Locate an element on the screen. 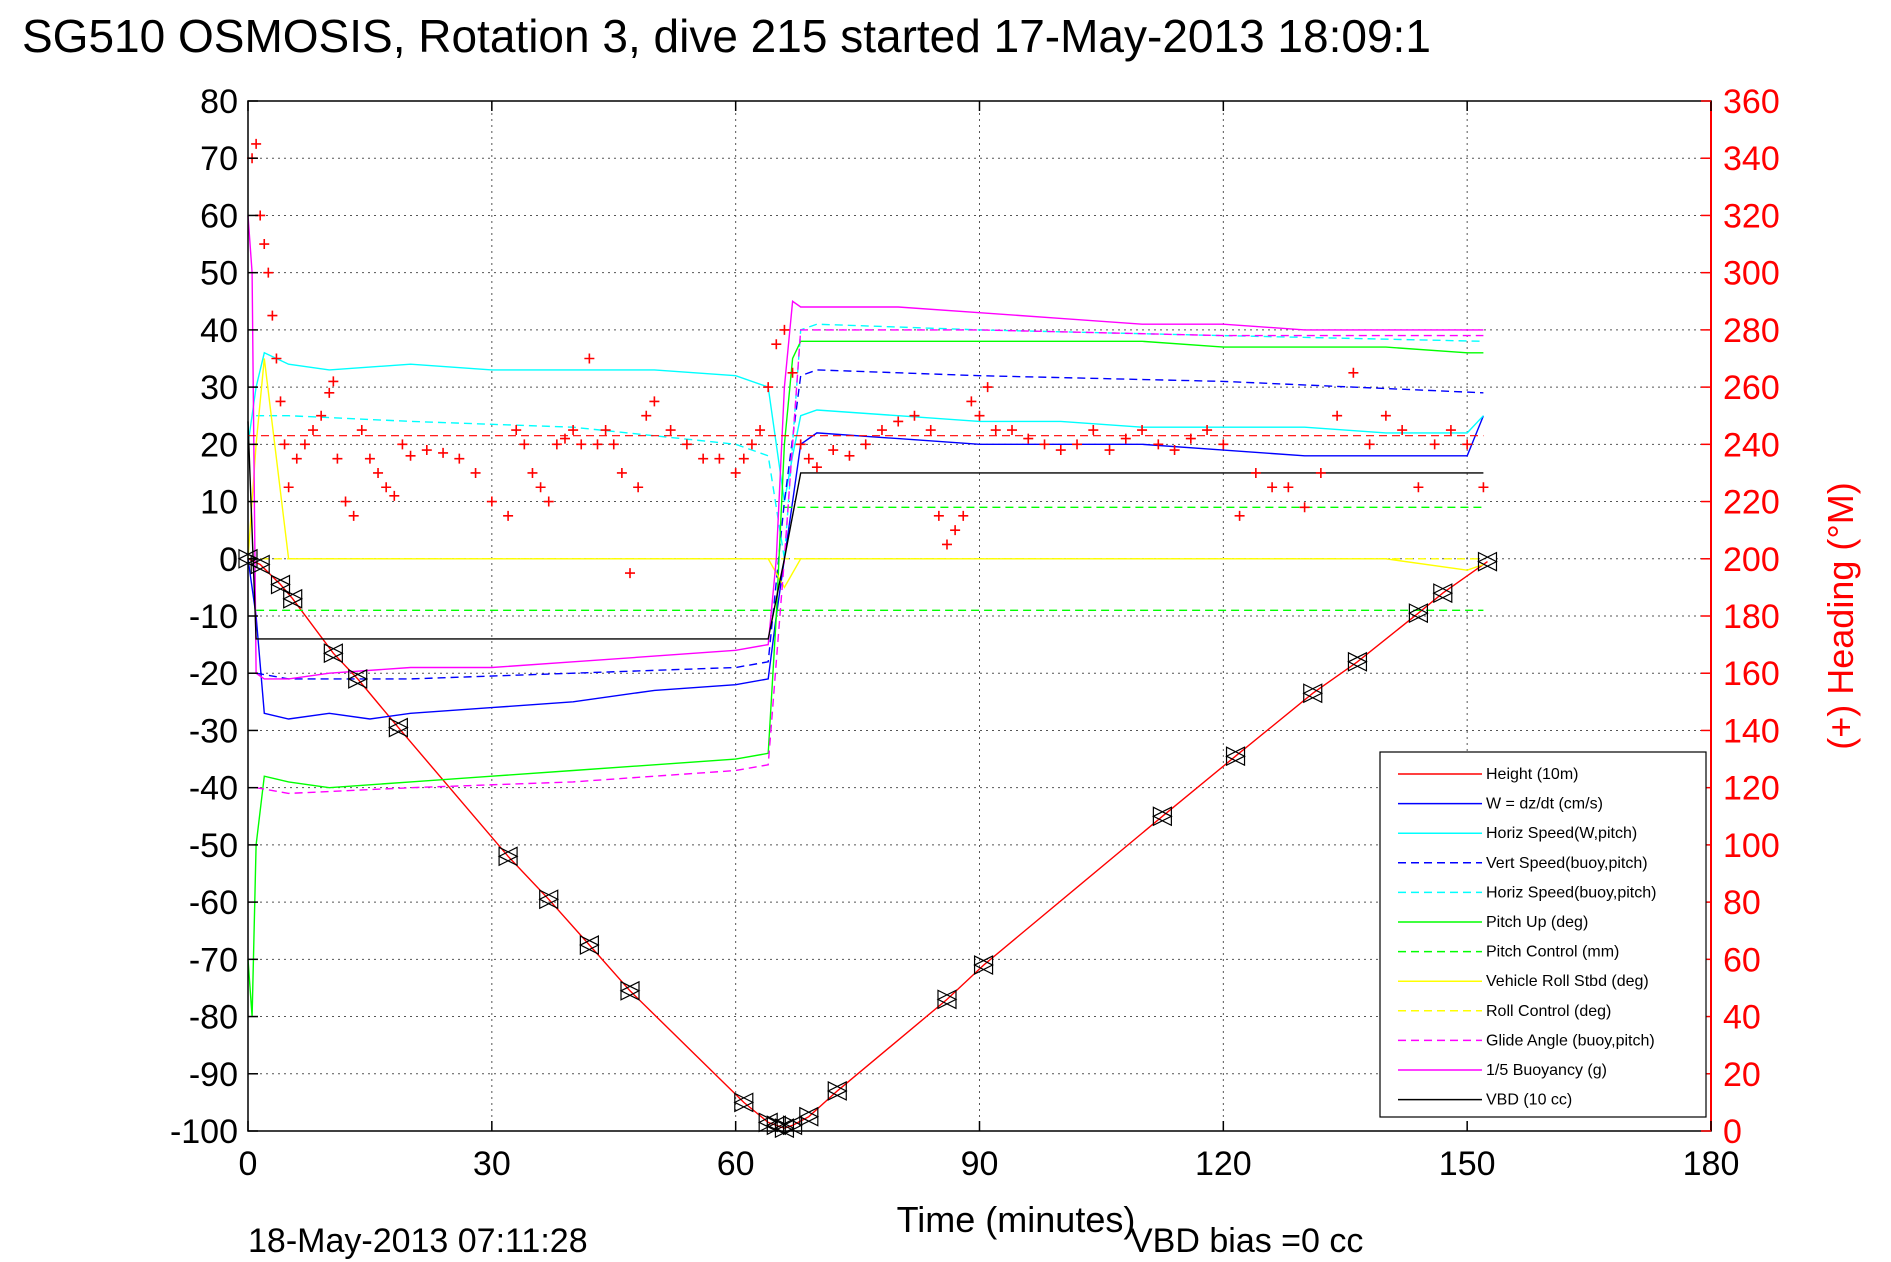 The image size is (1891, 1262). y-tick-label-7: 10 is located at coordinates (219, 503).